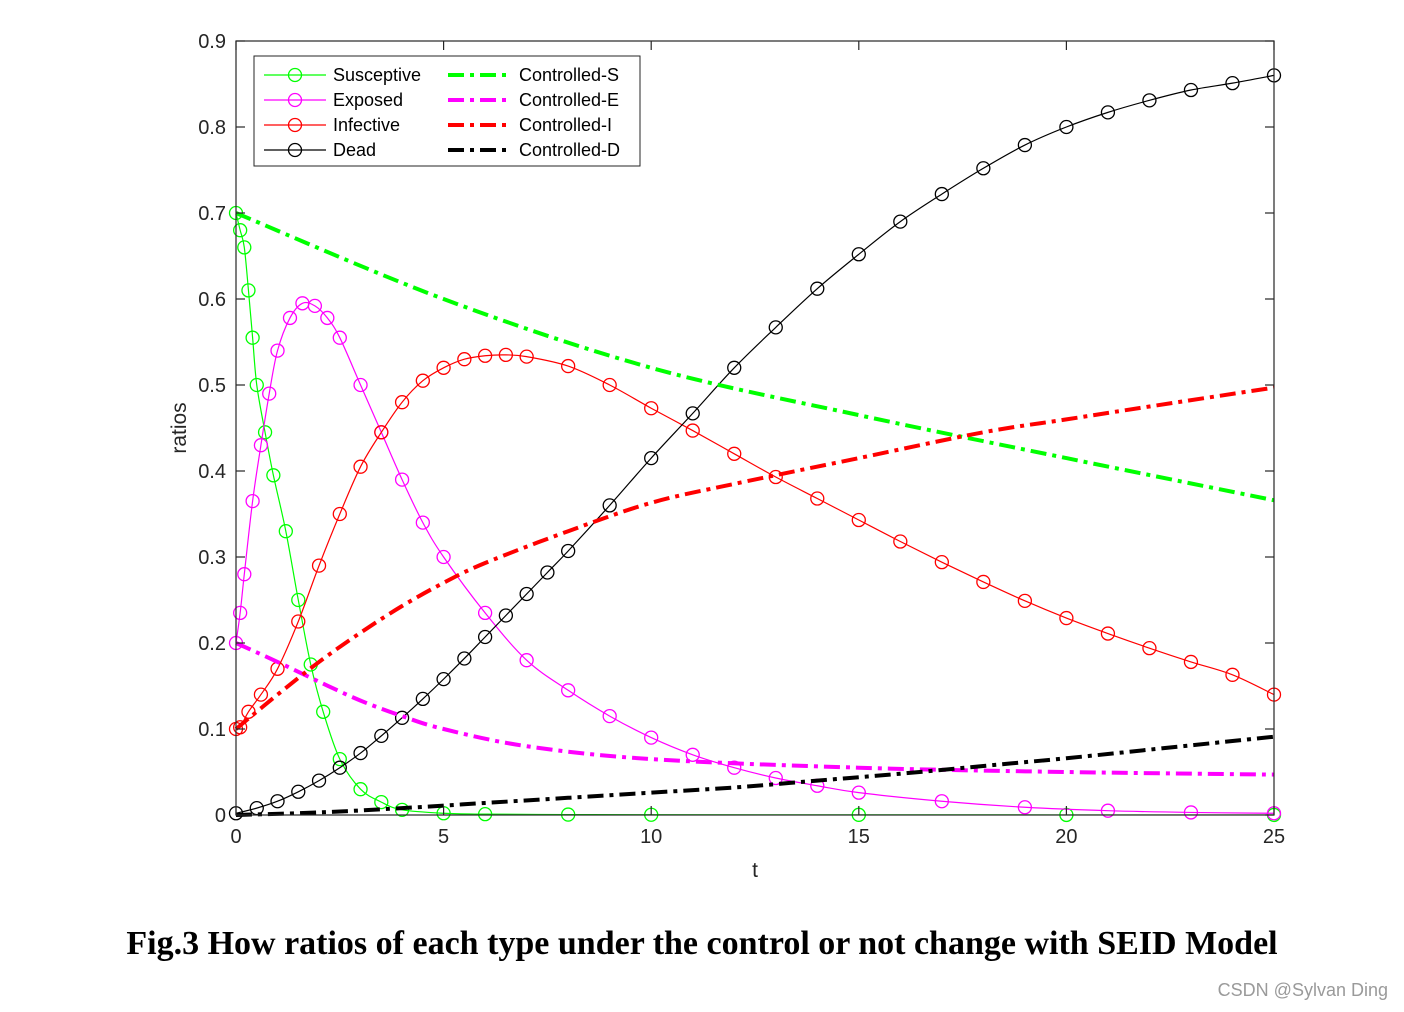 This screenshot has width=1404, height=1012. Describe the element at coordinates (533, 100) in the screenshot. I see `legend-entry-controlled-e: Controlled-E` at that location.